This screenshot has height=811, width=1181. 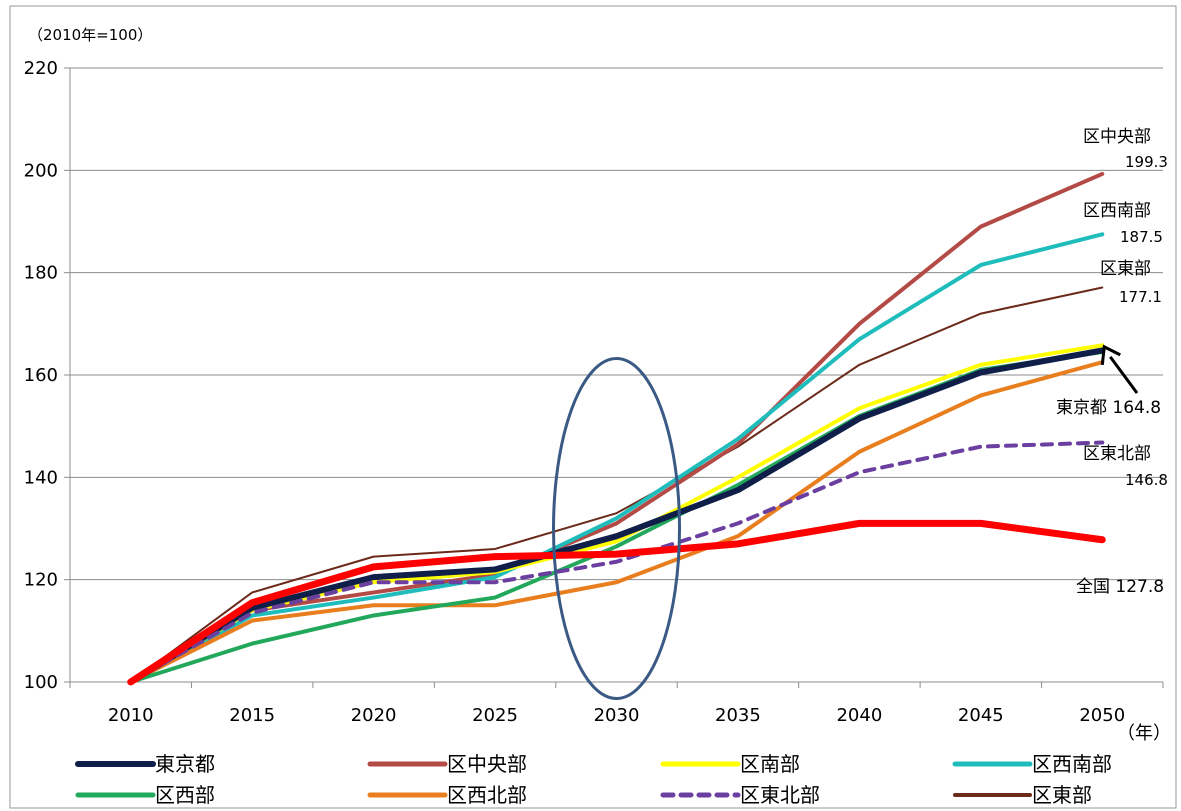 I want to click on annotation-label: 区西南部, so click(x=1117, y=211).